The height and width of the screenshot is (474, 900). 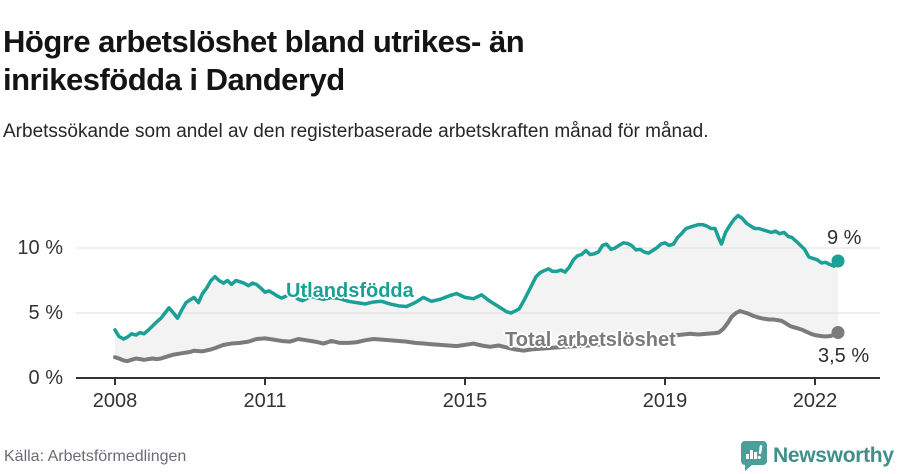 I want to click on y-tick-label: 10 %, so click(x=40, y=248).